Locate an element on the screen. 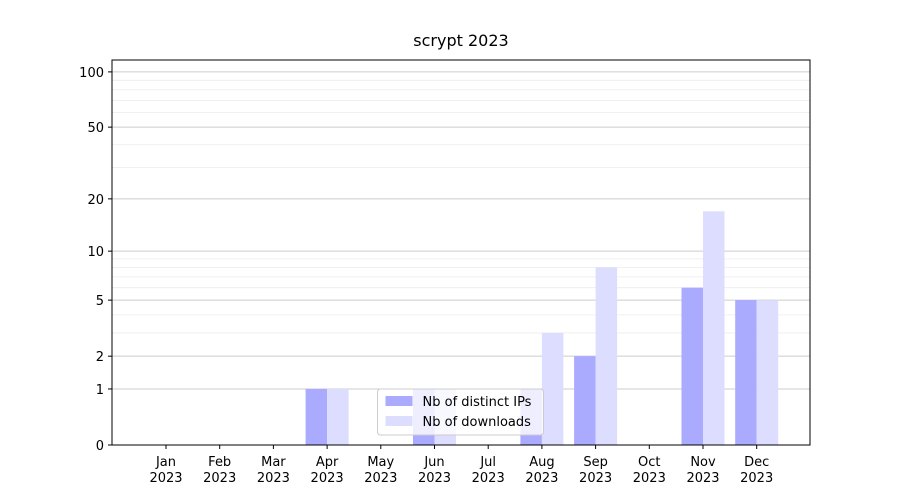 This screenshot has width=900, height=504. x-tick-label: Sep 2023 is located at coordinates (595, 470).